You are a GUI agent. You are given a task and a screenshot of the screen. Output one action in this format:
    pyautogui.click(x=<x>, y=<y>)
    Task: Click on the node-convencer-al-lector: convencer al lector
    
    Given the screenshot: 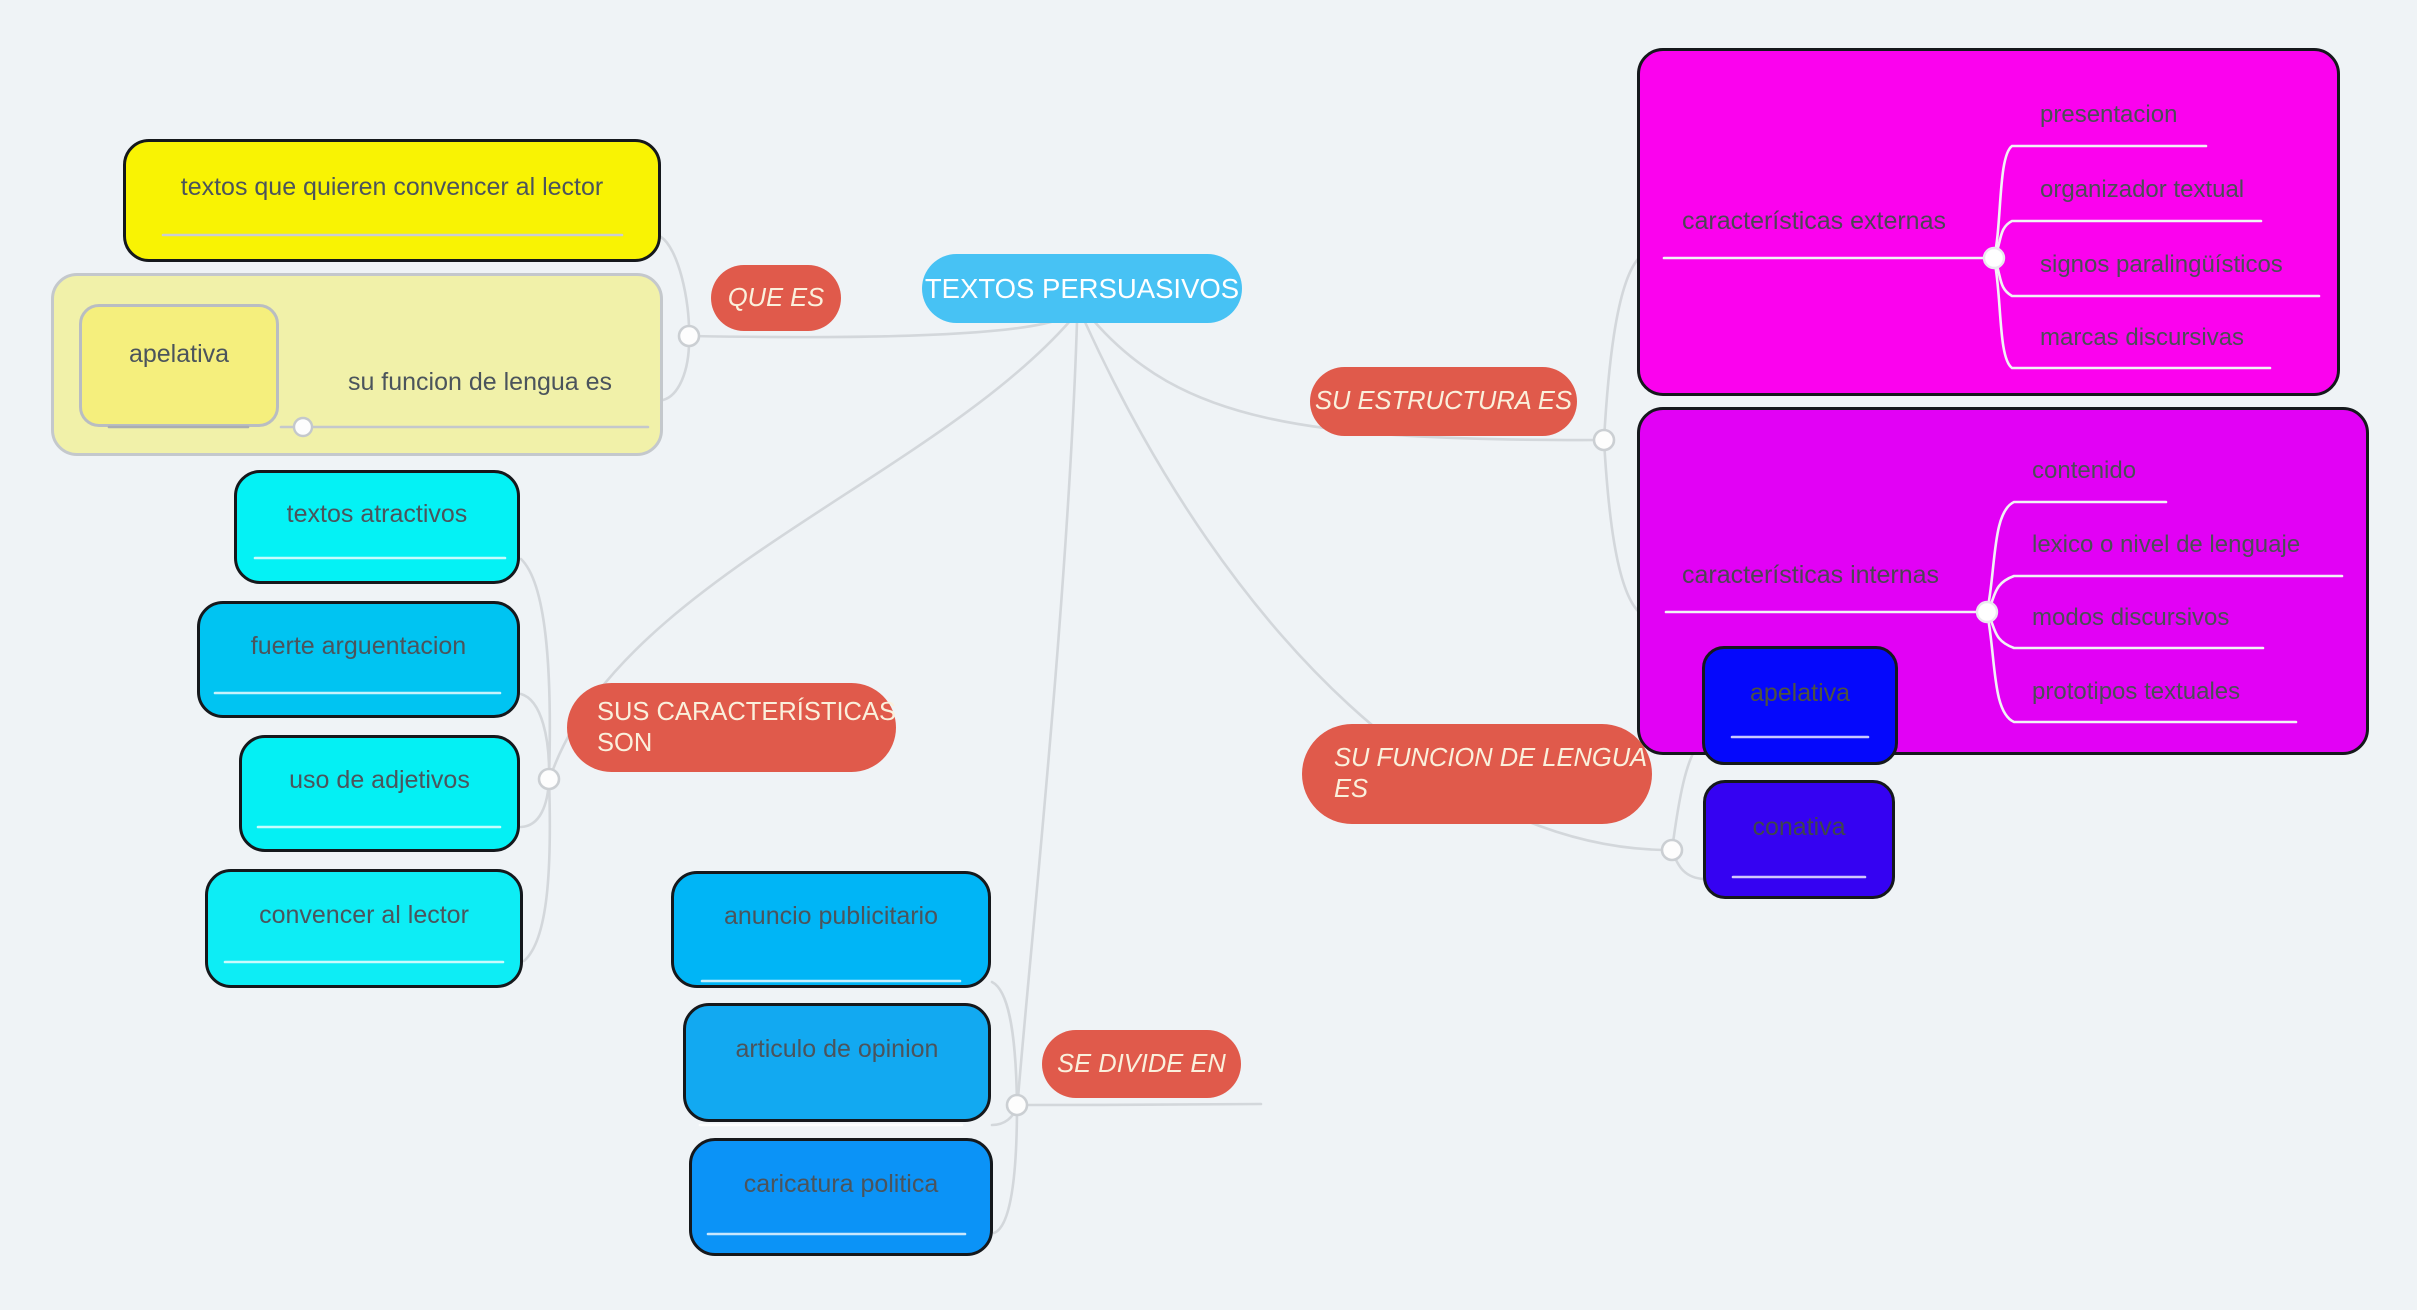 What is the action you would take?
    pyautogui.click(x=364, y=928)
    